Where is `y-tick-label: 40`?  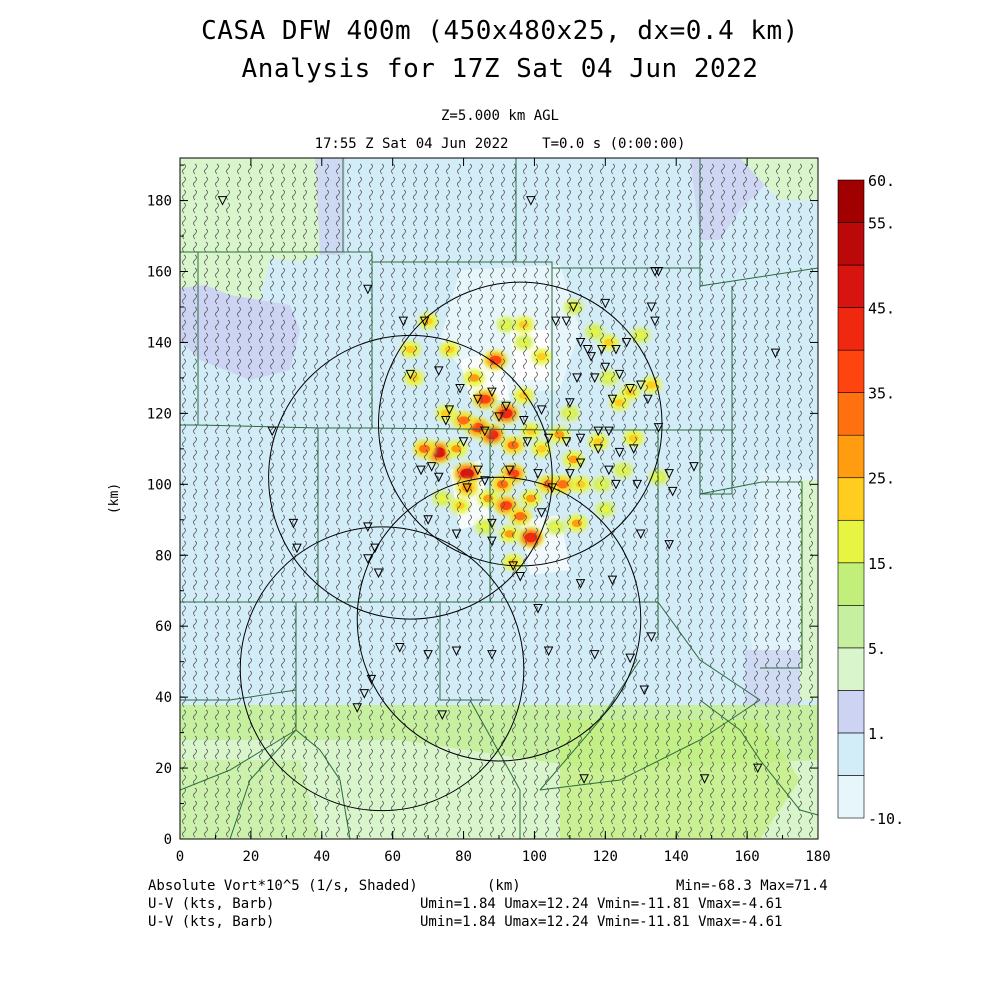 y-tick-label: 40 is located at coordinates (163, 698).